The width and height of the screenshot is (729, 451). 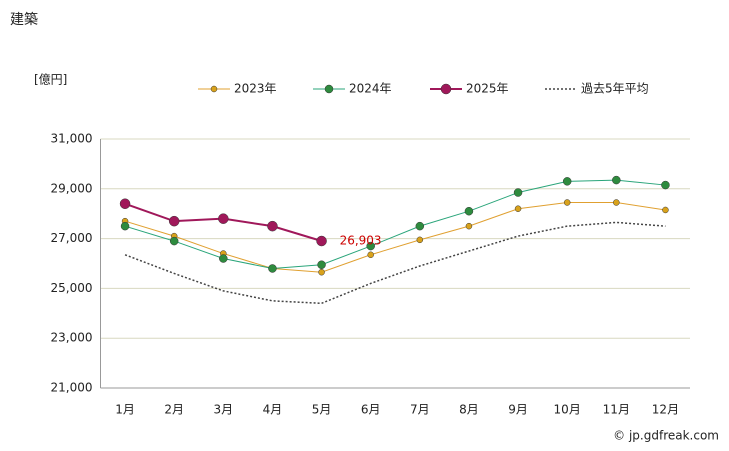 What do you see at coordinates (370, 89) in the screenshot?
I see `legend-label: 2024年` at bounding box center [370, 89].